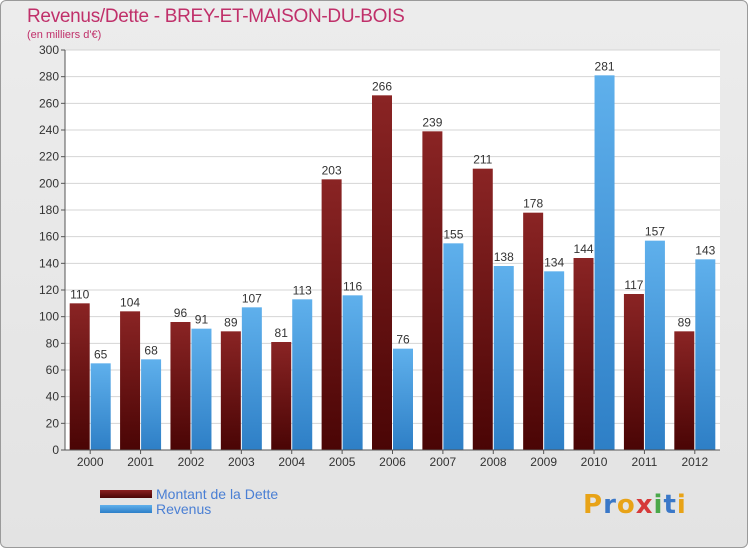 This screenshot has height=550, width=750. Describe the element at coordinates (49, 157) in the screenshot. I see `y-tick-label: 220` at that location.